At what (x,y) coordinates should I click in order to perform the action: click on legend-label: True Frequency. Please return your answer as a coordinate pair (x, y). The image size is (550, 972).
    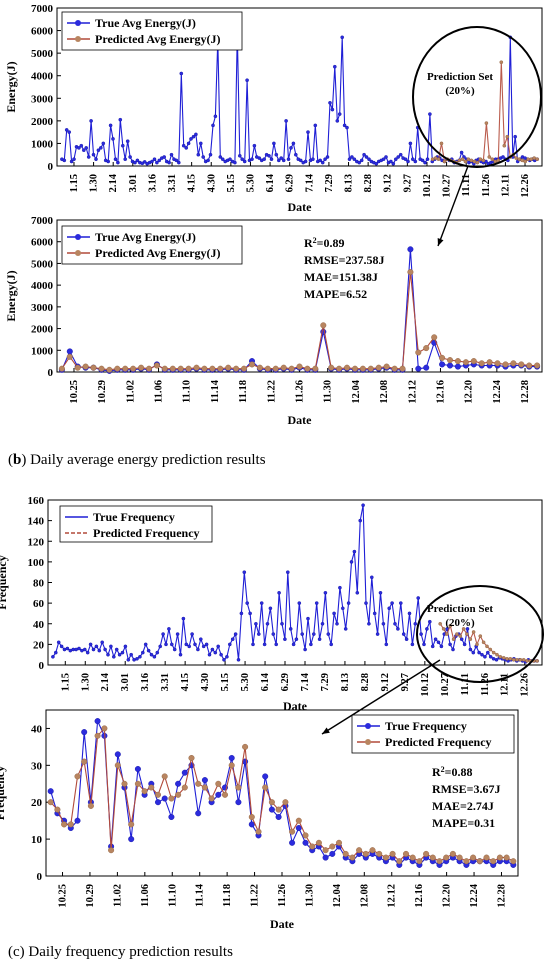
    Looking at the image, I should click on (426, 726).